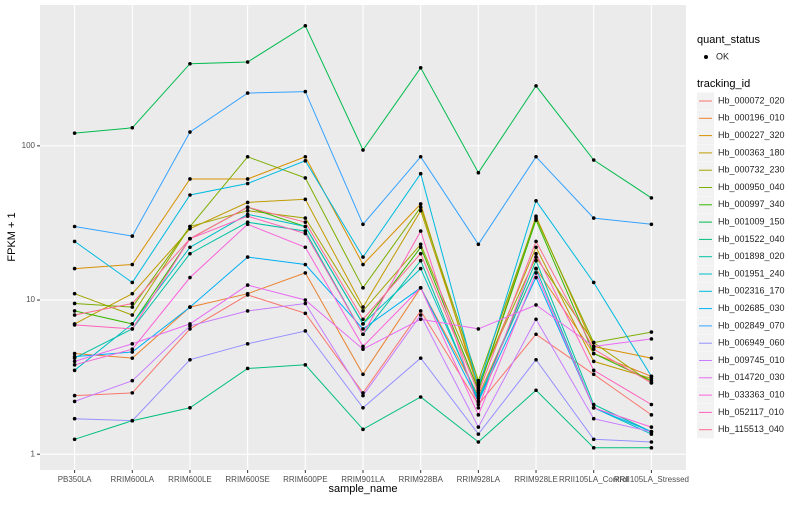  Describe the element at coordinates (751, 273) in the screenshot. I see `legend-label: Hb_001951_240` at that location.